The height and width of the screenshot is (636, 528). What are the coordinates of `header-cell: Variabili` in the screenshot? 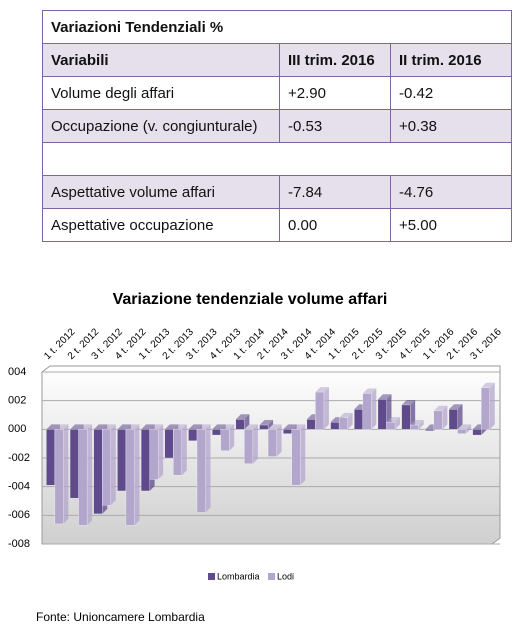 It's located at (161, 60).